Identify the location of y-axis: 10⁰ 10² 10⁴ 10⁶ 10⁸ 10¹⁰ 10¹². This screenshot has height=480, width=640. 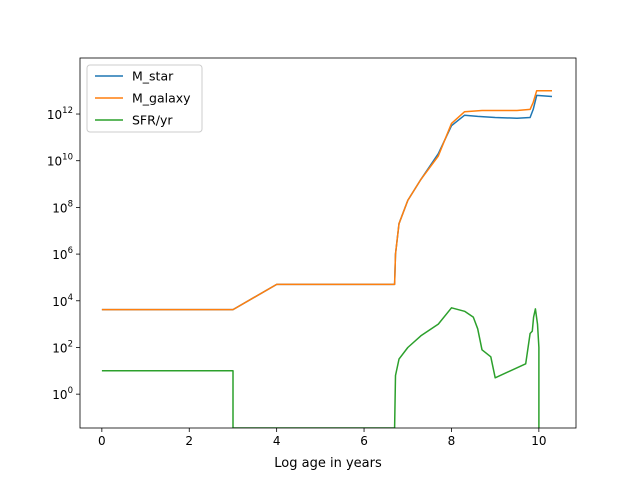
(63, 254).